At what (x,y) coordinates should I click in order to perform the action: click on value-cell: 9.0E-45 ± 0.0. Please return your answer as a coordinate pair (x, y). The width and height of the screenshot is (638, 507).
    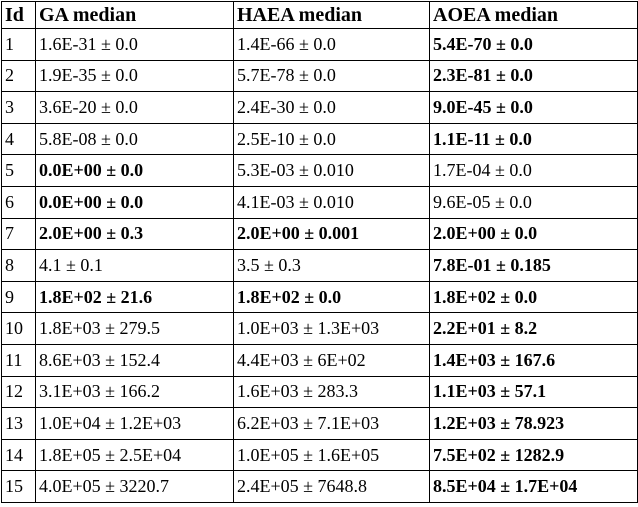
    Looking at the image, I should click on (533, 107).